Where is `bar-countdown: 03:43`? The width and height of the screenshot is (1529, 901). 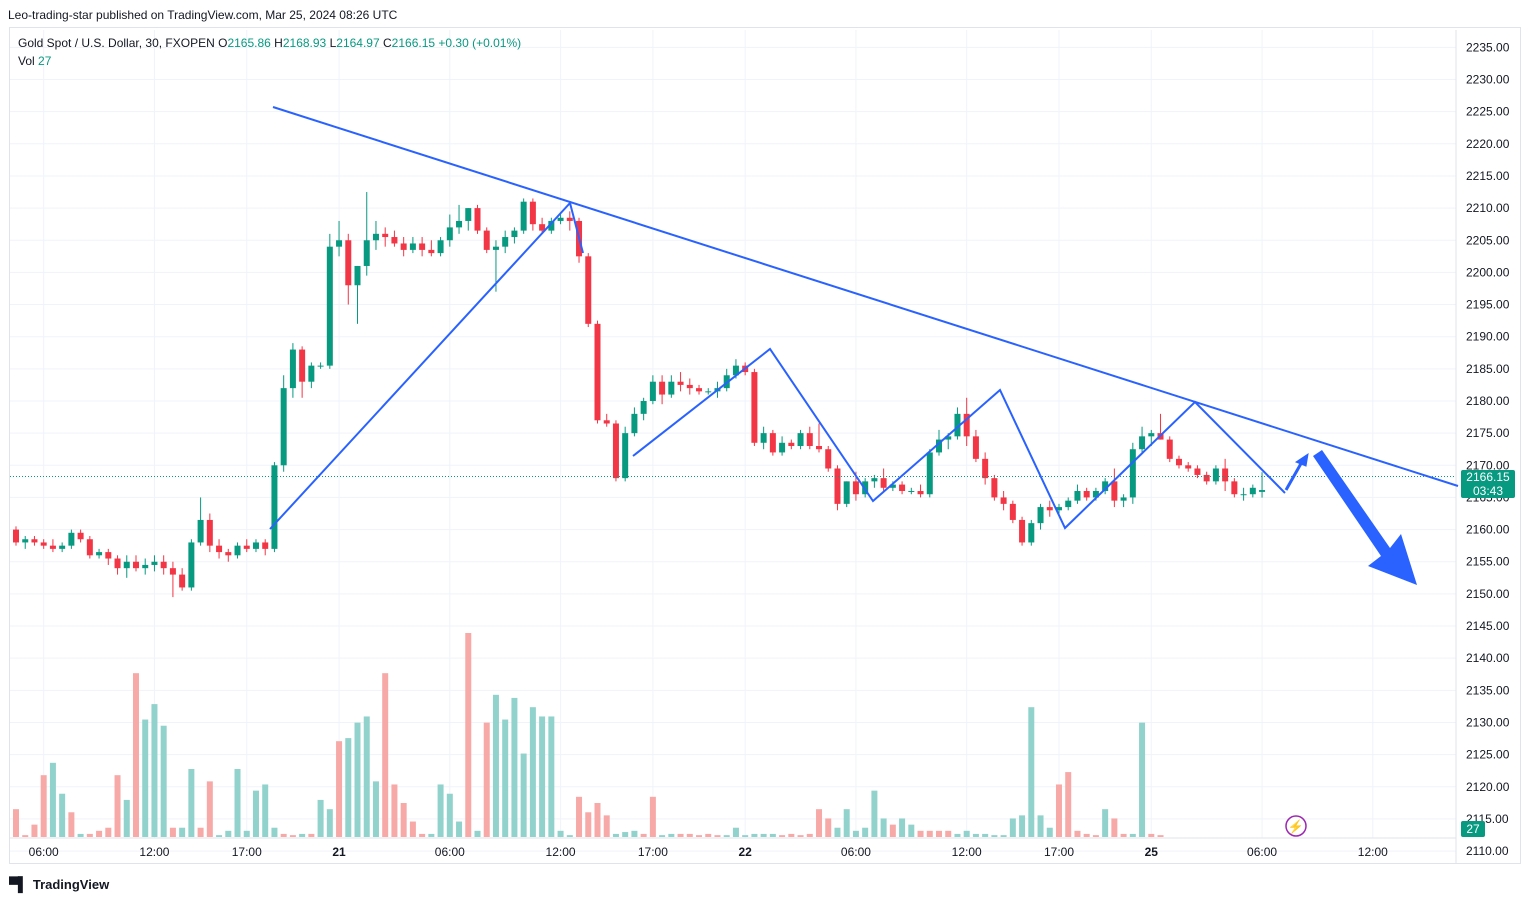 bar-countdown: 03:43 is located at coordinates (1488, 491).